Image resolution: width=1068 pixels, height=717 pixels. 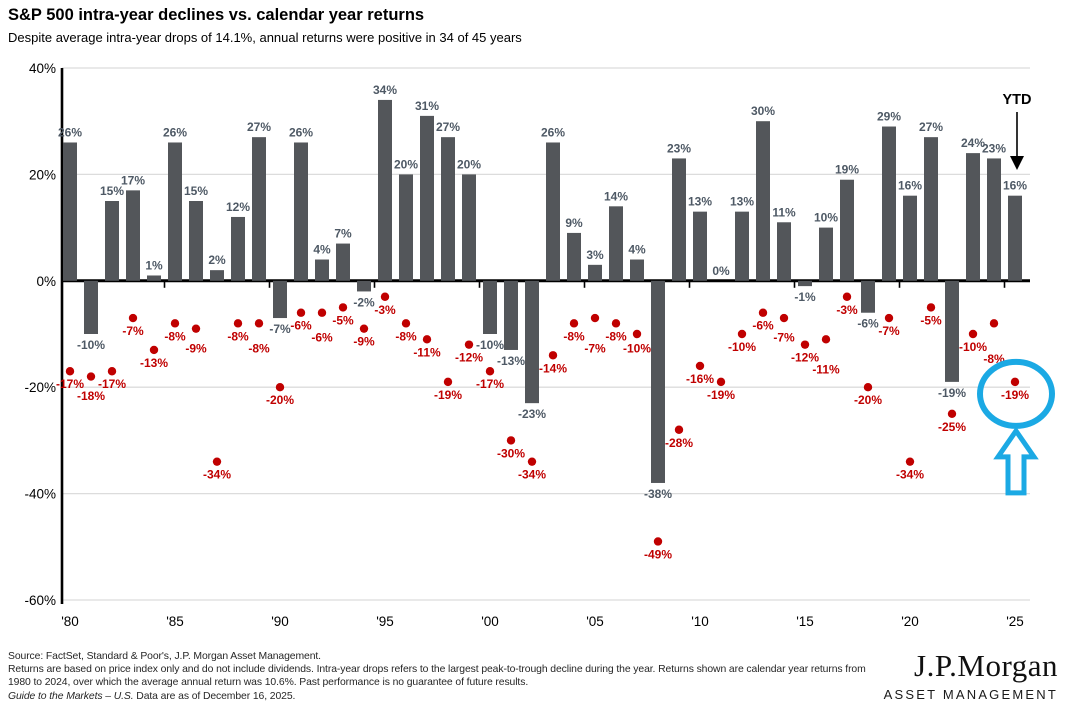 What do you see at coordinates (637, 250) in the screenshot?
I see `return-bar-label: 4%` at bounding box center [637, 250].